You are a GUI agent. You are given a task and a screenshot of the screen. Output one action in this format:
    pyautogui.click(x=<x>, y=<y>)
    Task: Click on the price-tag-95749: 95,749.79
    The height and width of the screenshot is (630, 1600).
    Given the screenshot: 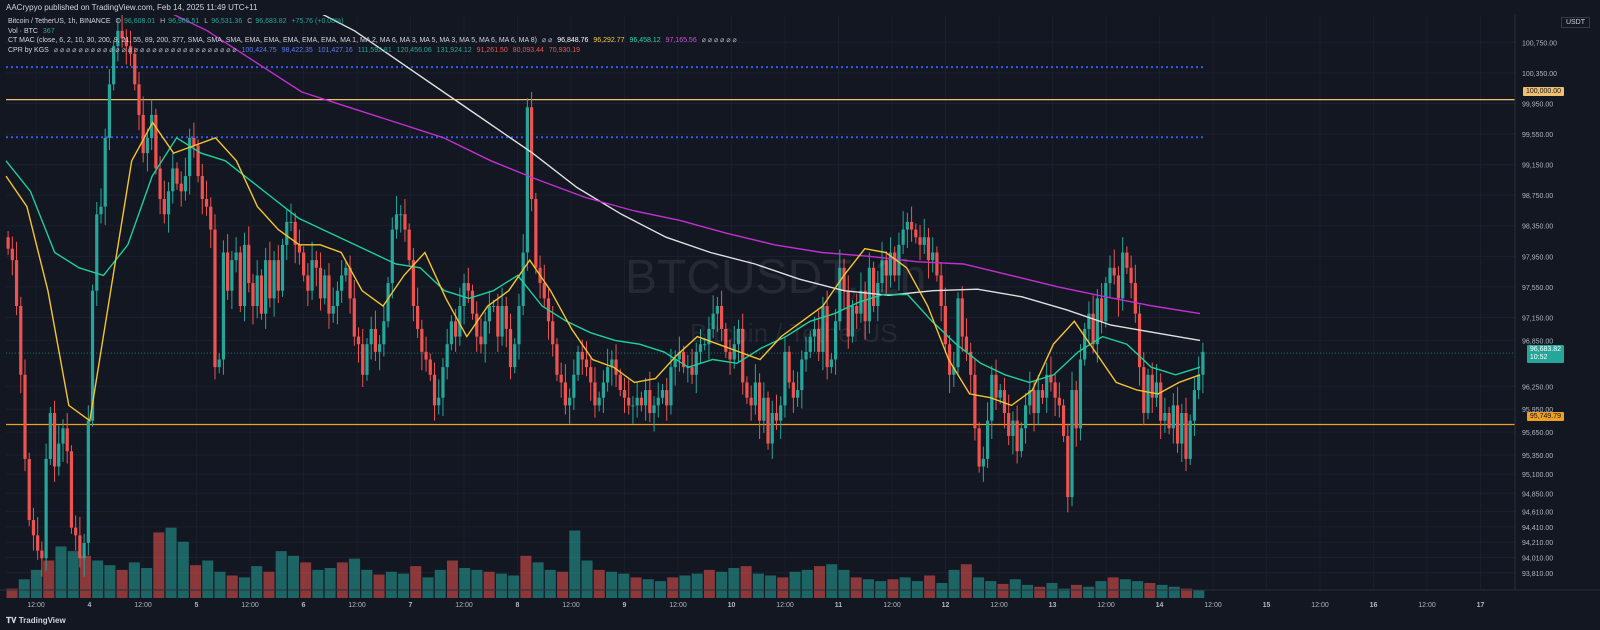 What is the action you would take?
    pyautogui.click(x=1545, y=416)
    